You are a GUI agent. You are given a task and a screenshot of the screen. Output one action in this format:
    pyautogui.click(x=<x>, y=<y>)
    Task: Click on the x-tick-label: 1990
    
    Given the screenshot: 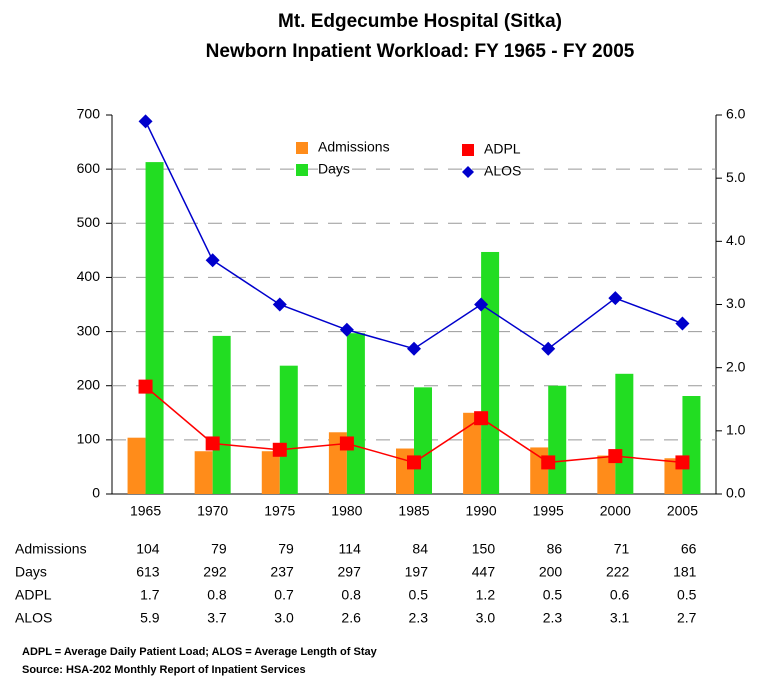 What is the action you would take?
    pyautogui.click(x=481, y=511)
    